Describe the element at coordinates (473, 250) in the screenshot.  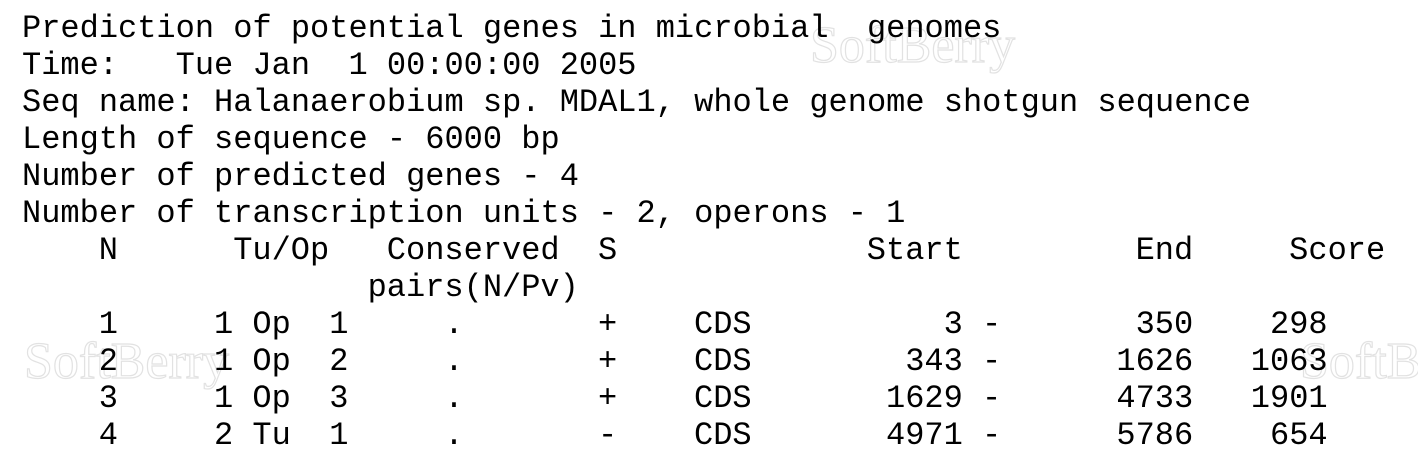
I see `column-header: Conserved` at that location.